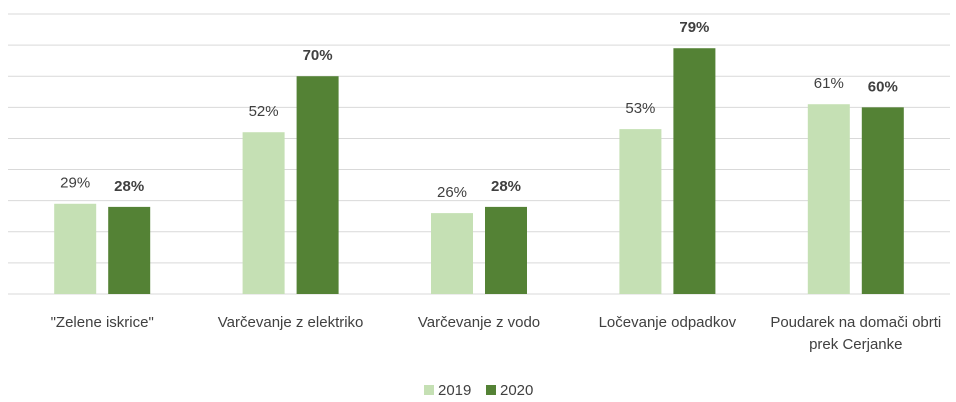 This screenshot has width=956, height=402. What do you see at coordinates (479, 322) in the screenshot?
I see `x-tick-label: Varčevanje z vodo` at bounding box center [479, 322].